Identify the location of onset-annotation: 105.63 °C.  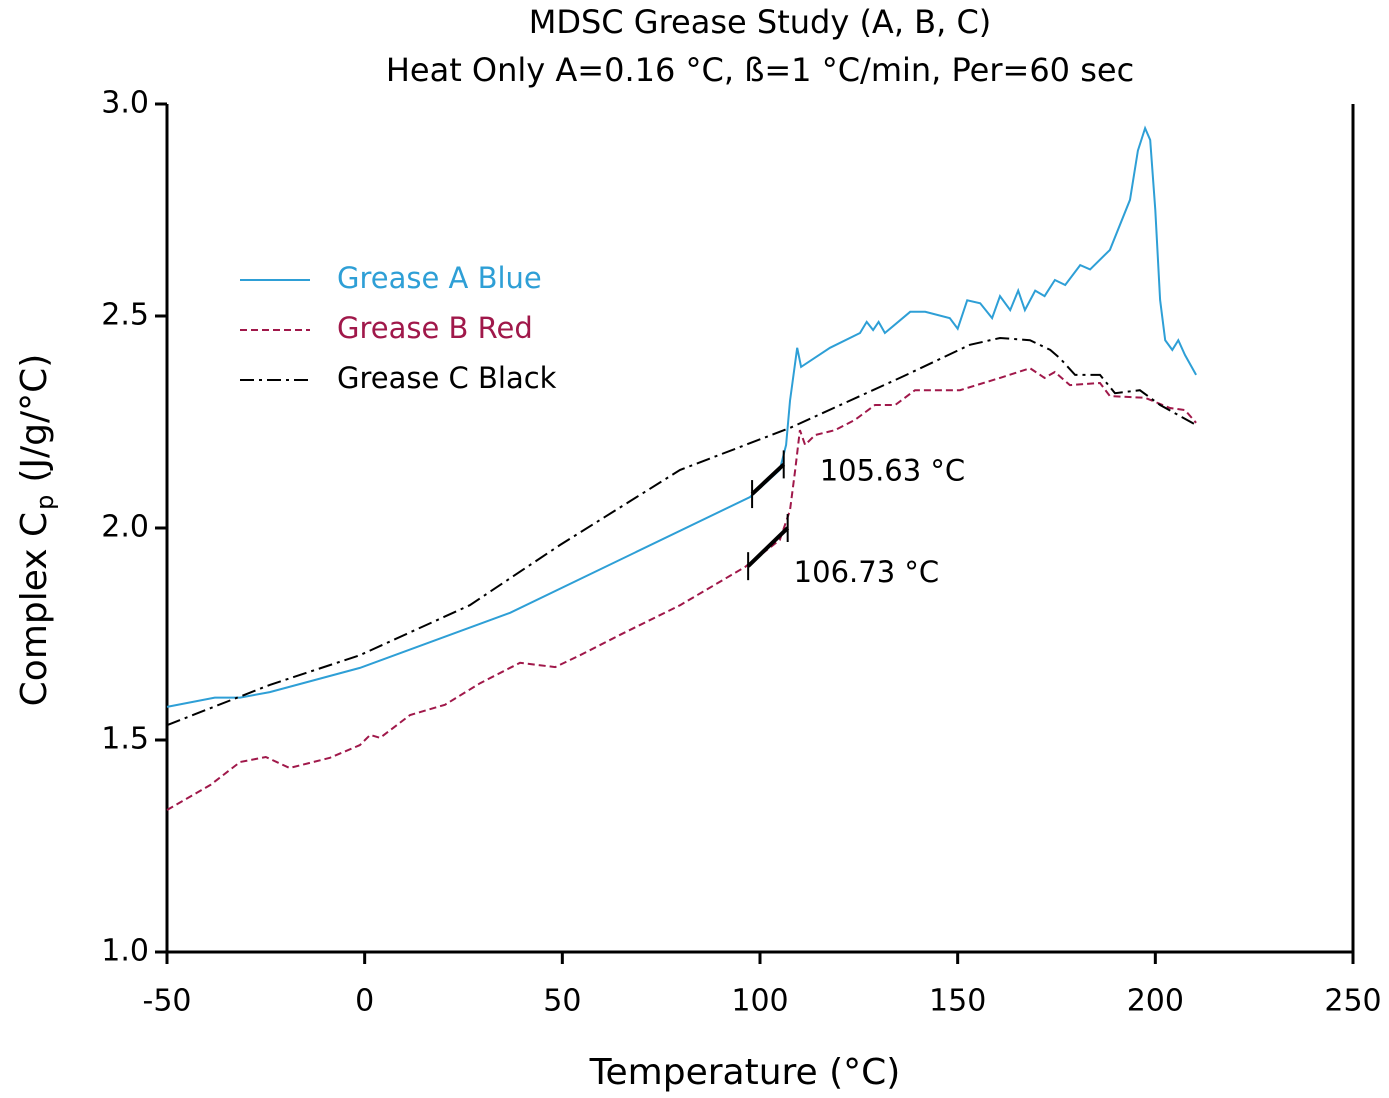
(892, 470).